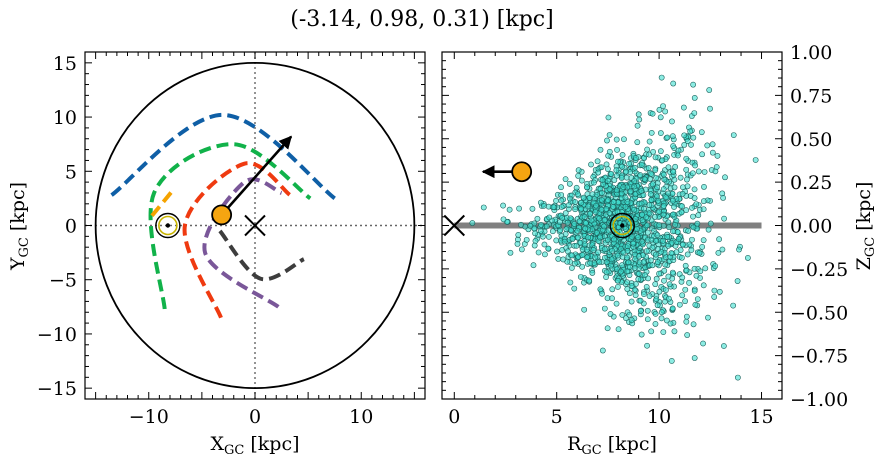 This screenshot has width=887, height=464. I want to click on sun-ring, so click(168, 225).